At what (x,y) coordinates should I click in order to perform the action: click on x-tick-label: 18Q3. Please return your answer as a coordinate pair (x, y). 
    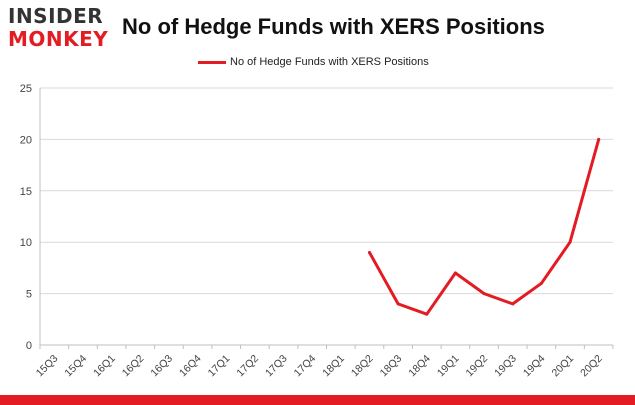
    Looking at the image, I should click on (391, 366).